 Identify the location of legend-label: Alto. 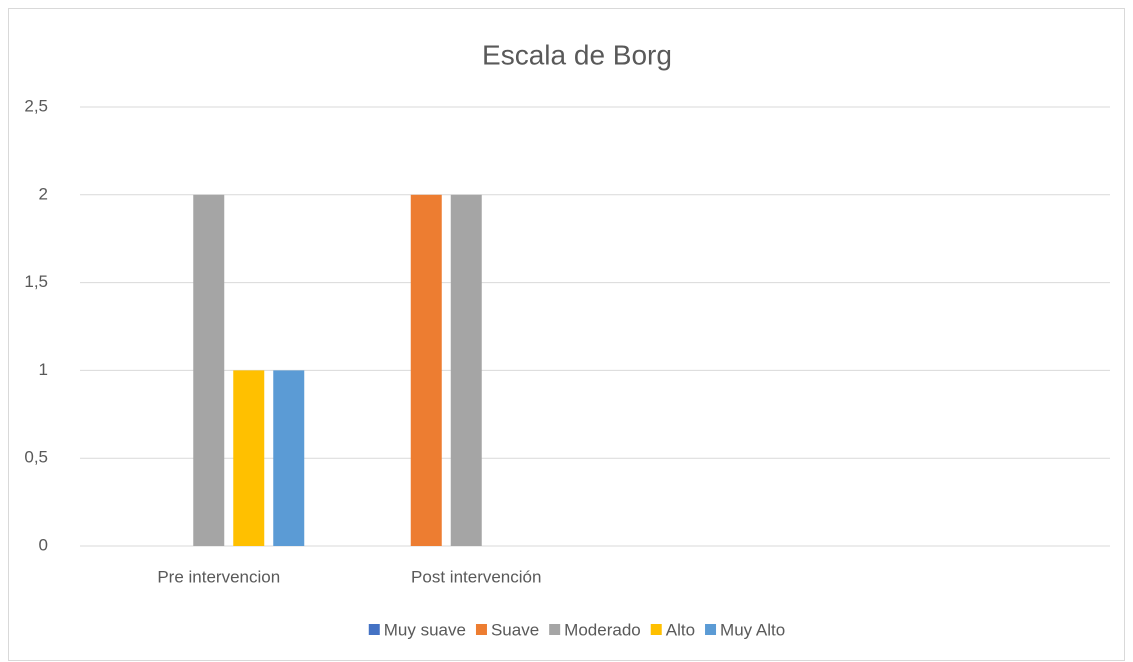
(680, 629).